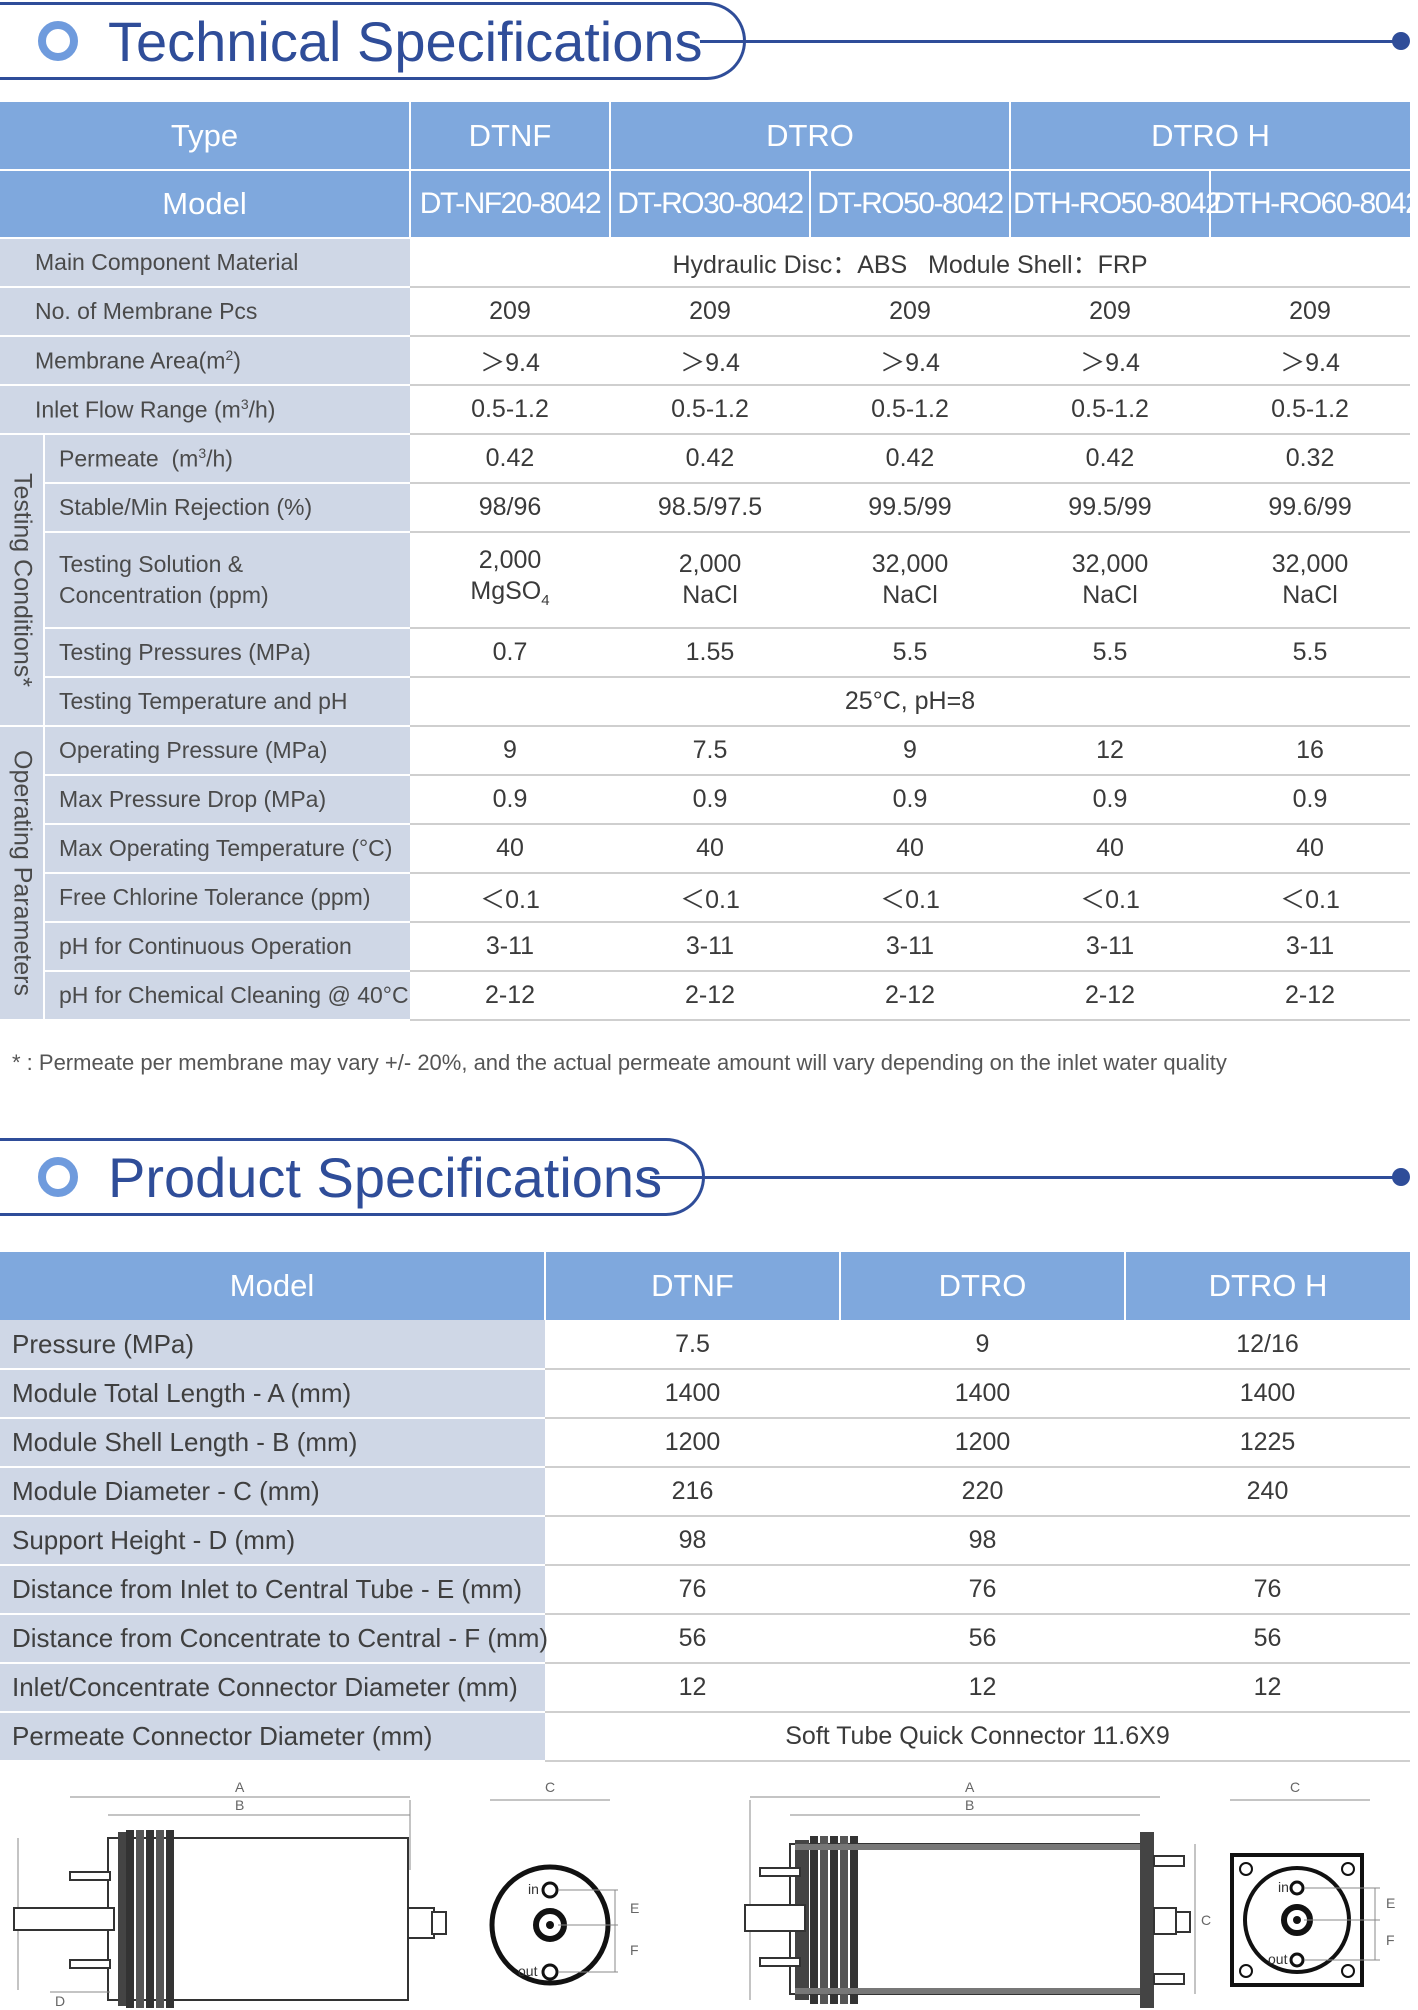  I want to click on dim-label-c: C, so click(1206, 1920).